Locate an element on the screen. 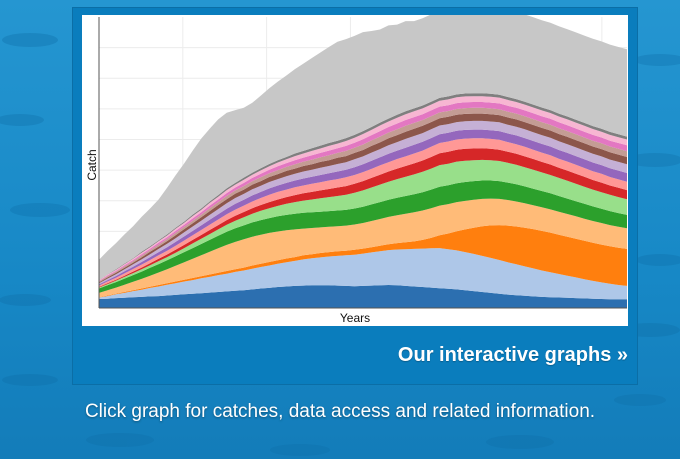 The height and width of the screenshot is (459, 680). interactive-graphs-link: Our interactive graphs » is located at coordinates (512, 355).